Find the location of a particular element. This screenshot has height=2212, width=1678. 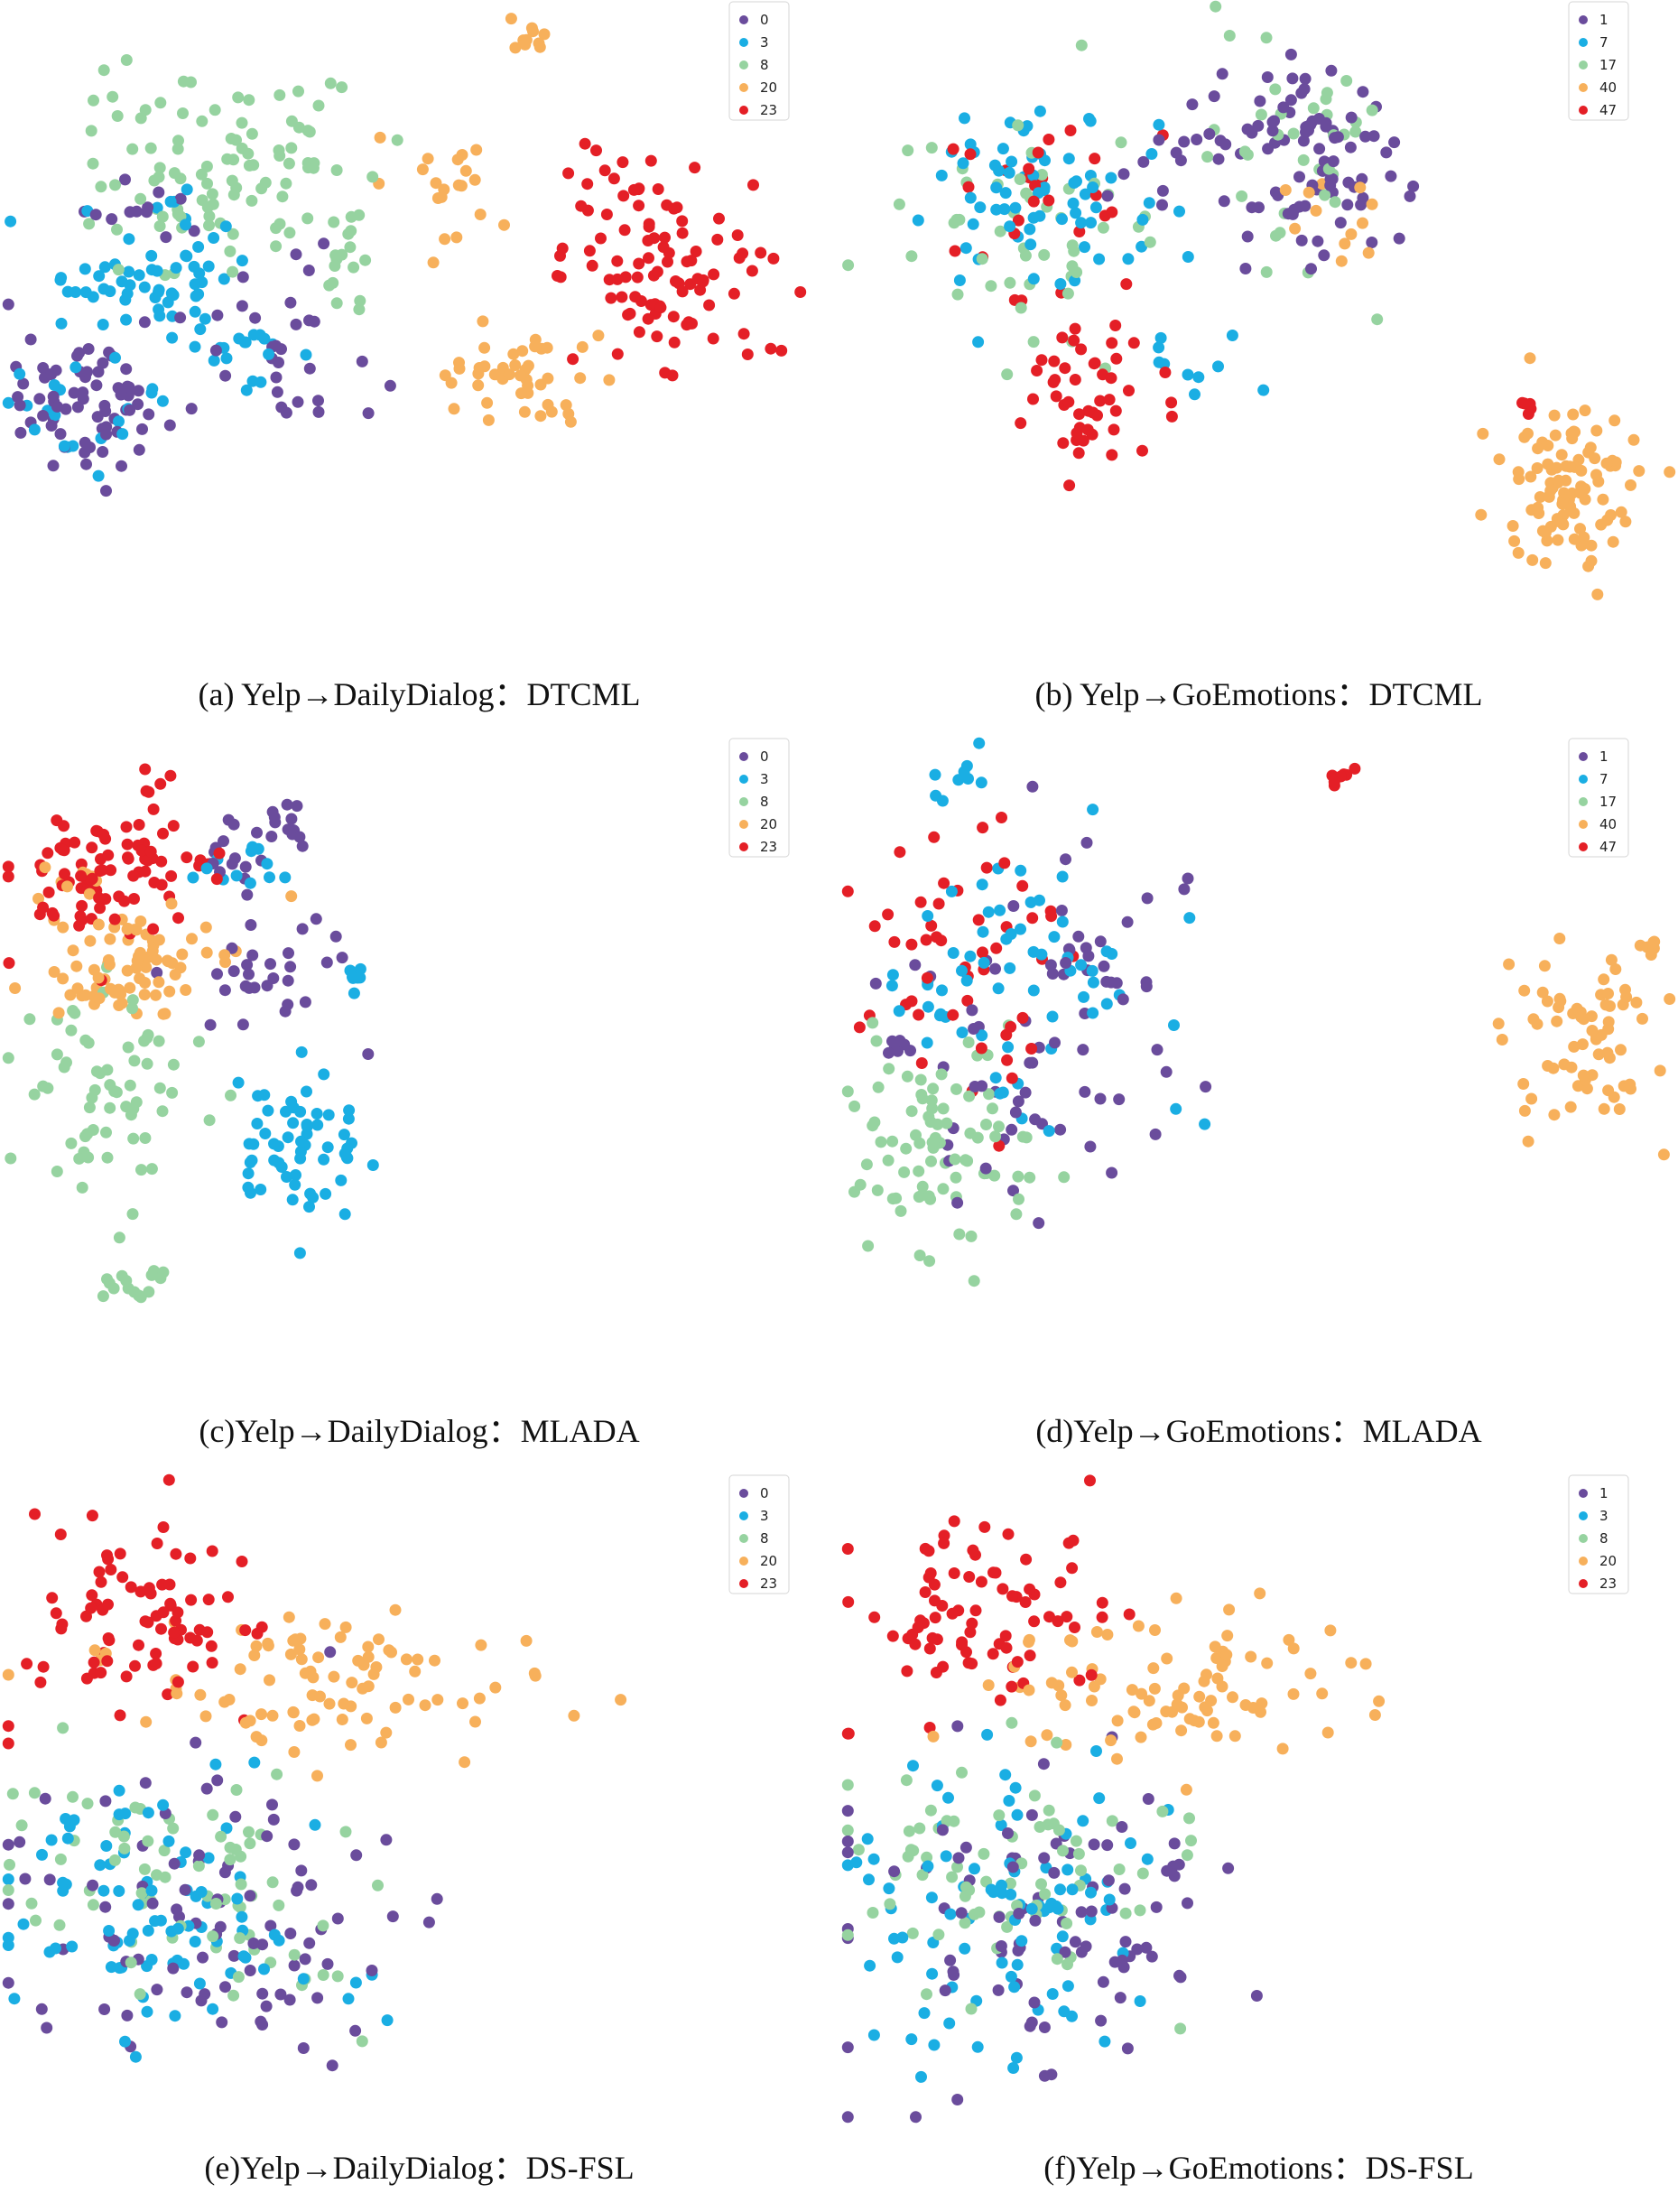

legend-label-7: 7 is located at coordinates (1603, 42).